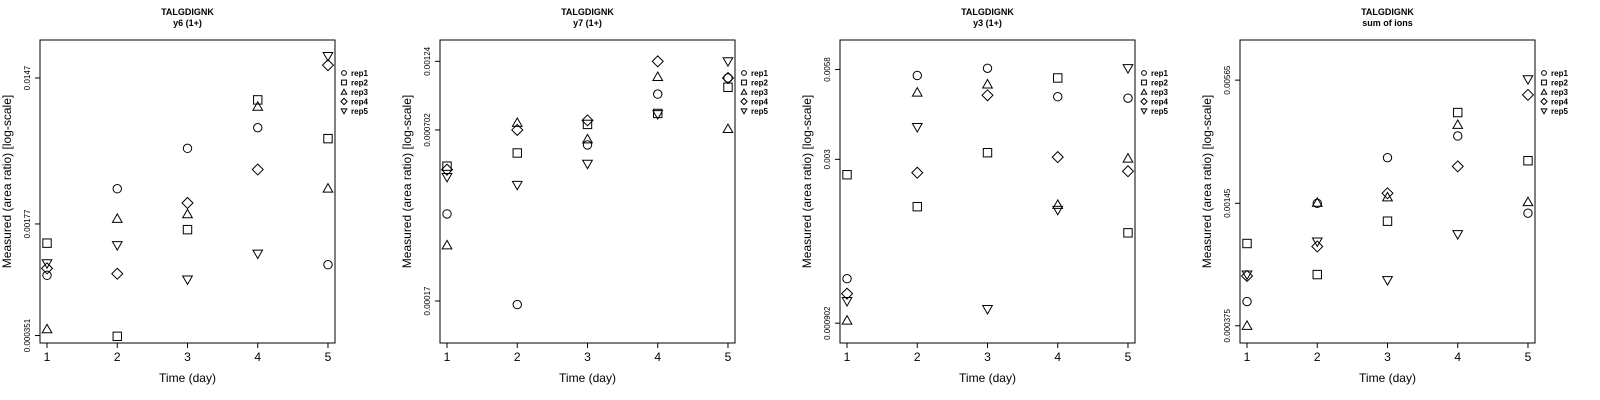 The image size is (1600, 400). What do you see at coordinates (1227, 202) in the screenshot?
I see `y-tick-label: 0.00145` at bounding box center [1227, 202].